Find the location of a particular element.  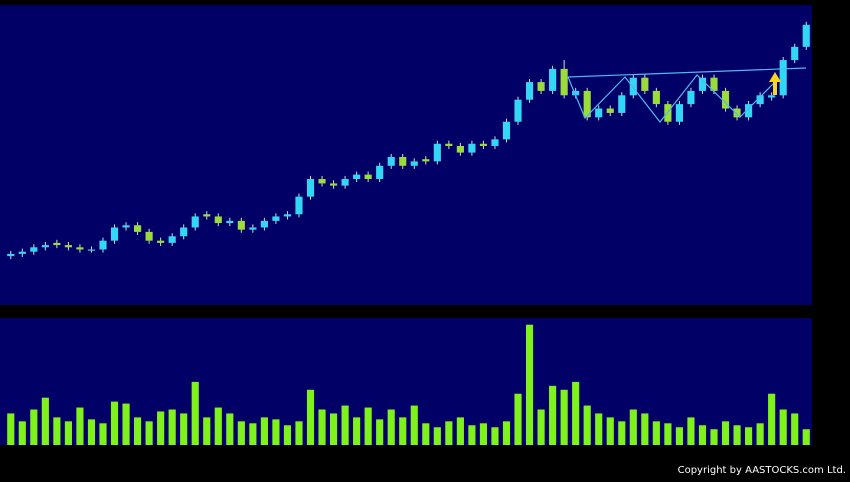

arrow-marker is located at coordinates (775, 83).